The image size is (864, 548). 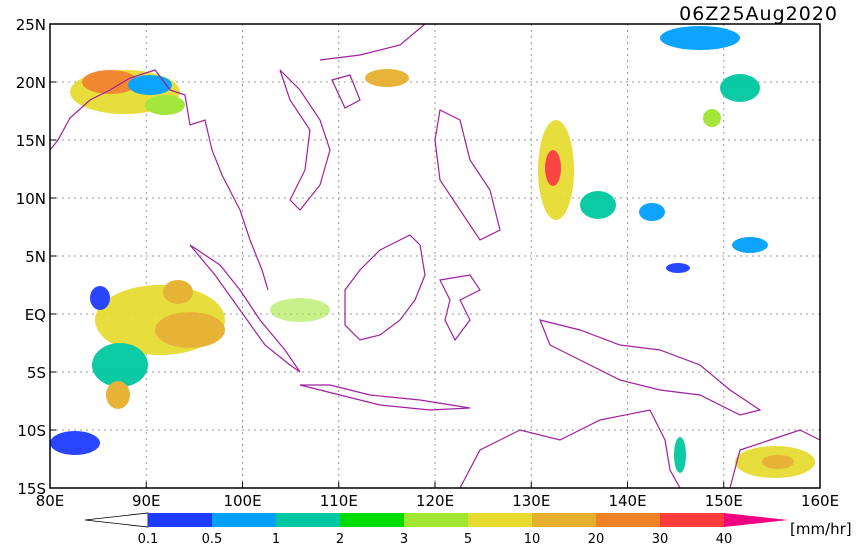 I want to click on colorbar-label: 40, so click(x=724, y=538).